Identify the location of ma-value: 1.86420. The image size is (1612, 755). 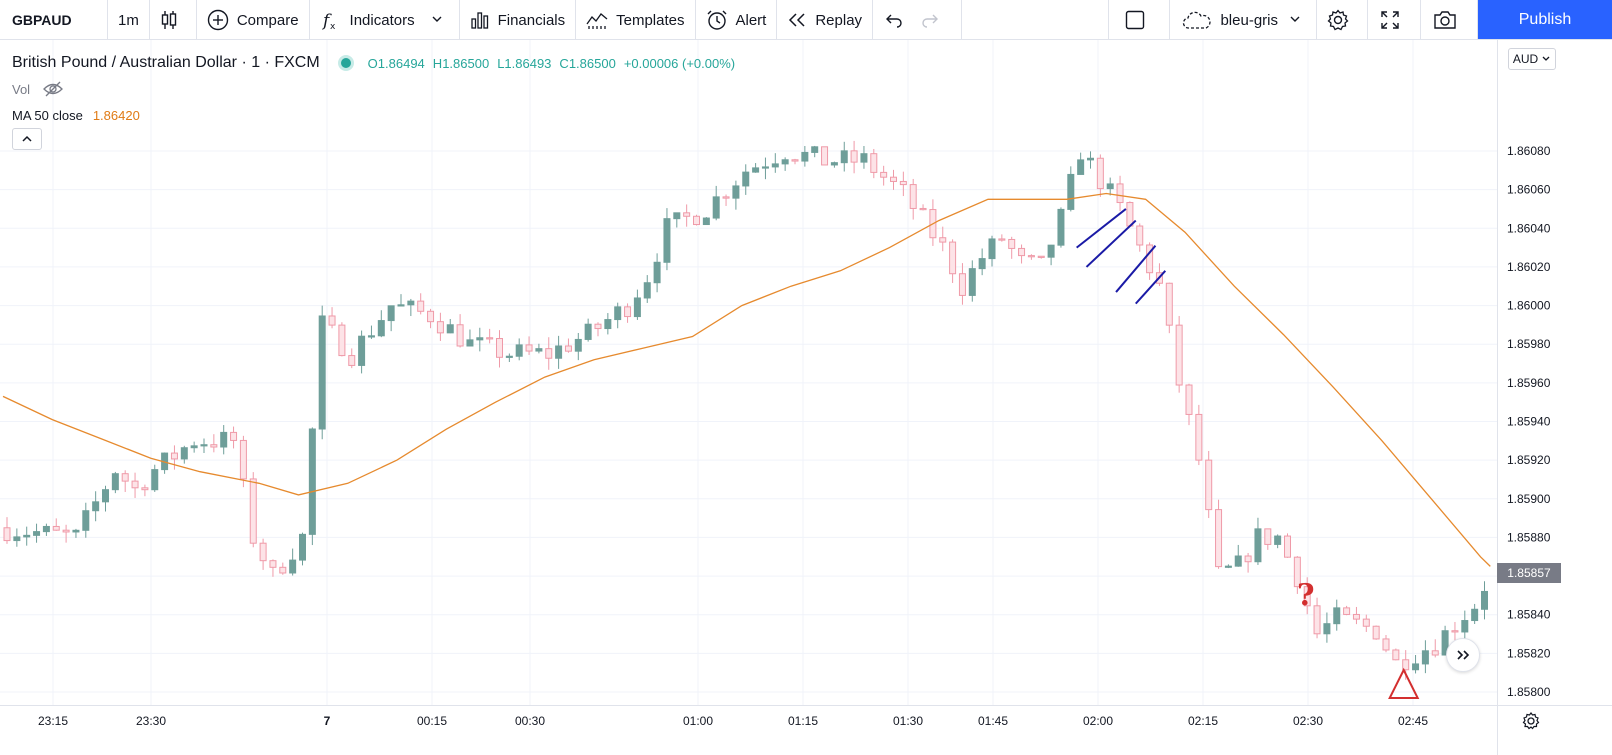
(116, 115).